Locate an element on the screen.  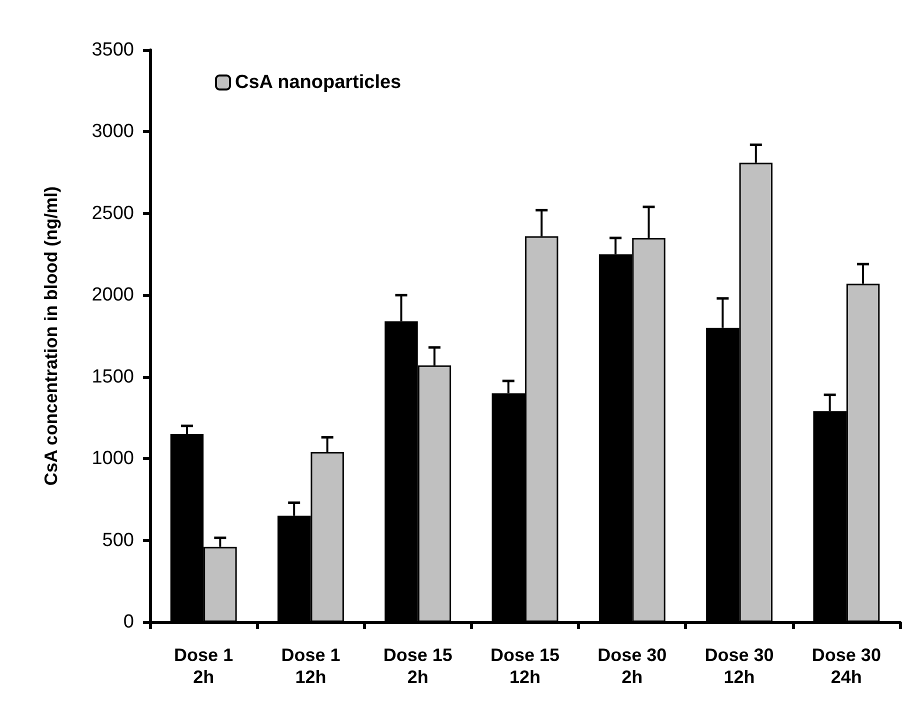
y-tick-label: 3500 is located at coordinates (113, 50).